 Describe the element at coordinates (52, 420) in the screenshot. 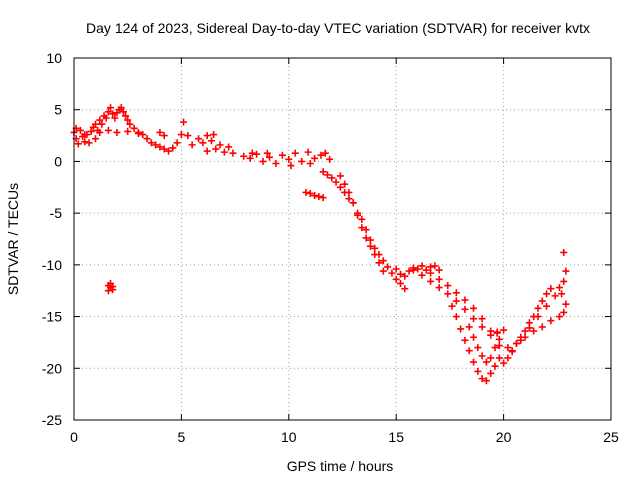

I see `y-tick-label: -25` at that location.